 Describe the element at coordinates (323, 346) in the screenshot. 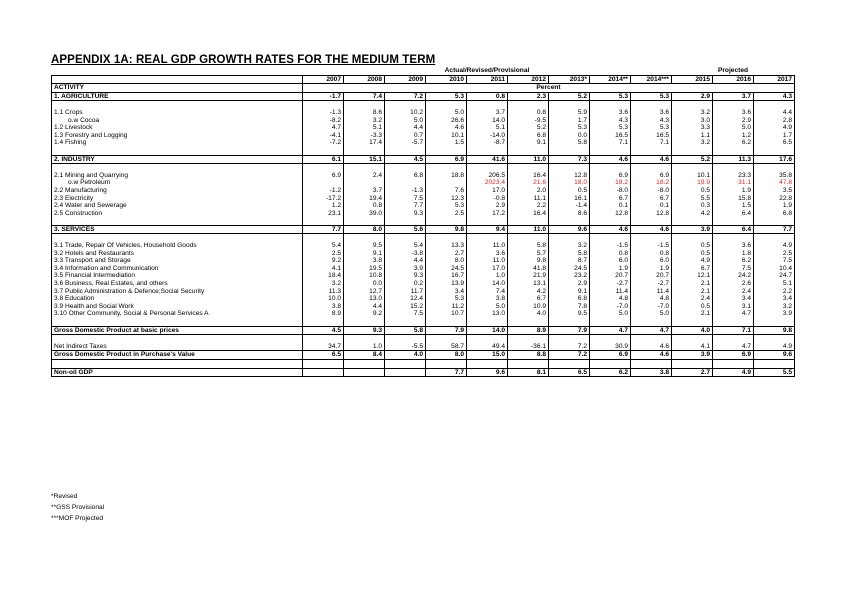

I see `value-cell: 34.7` at that location.